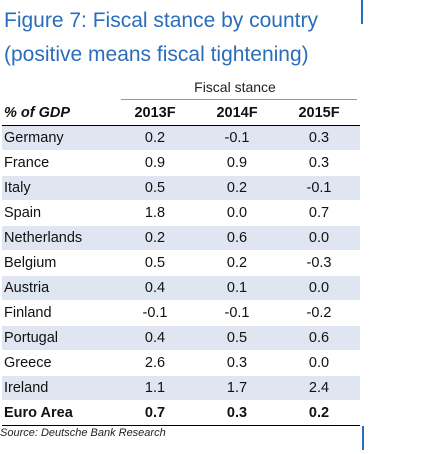 The width and height of the screenshot is (428, 454). What do you see at coordinates (319, 413) in the screenshot?
I see `total-value-cell: 0.2` at bounding box center [319, 413].